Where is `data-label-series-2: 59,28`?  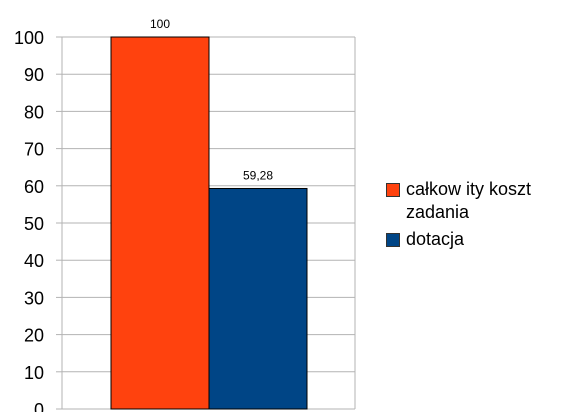
data-label-series-2: 59,28 is located at coordinates (258, 175).